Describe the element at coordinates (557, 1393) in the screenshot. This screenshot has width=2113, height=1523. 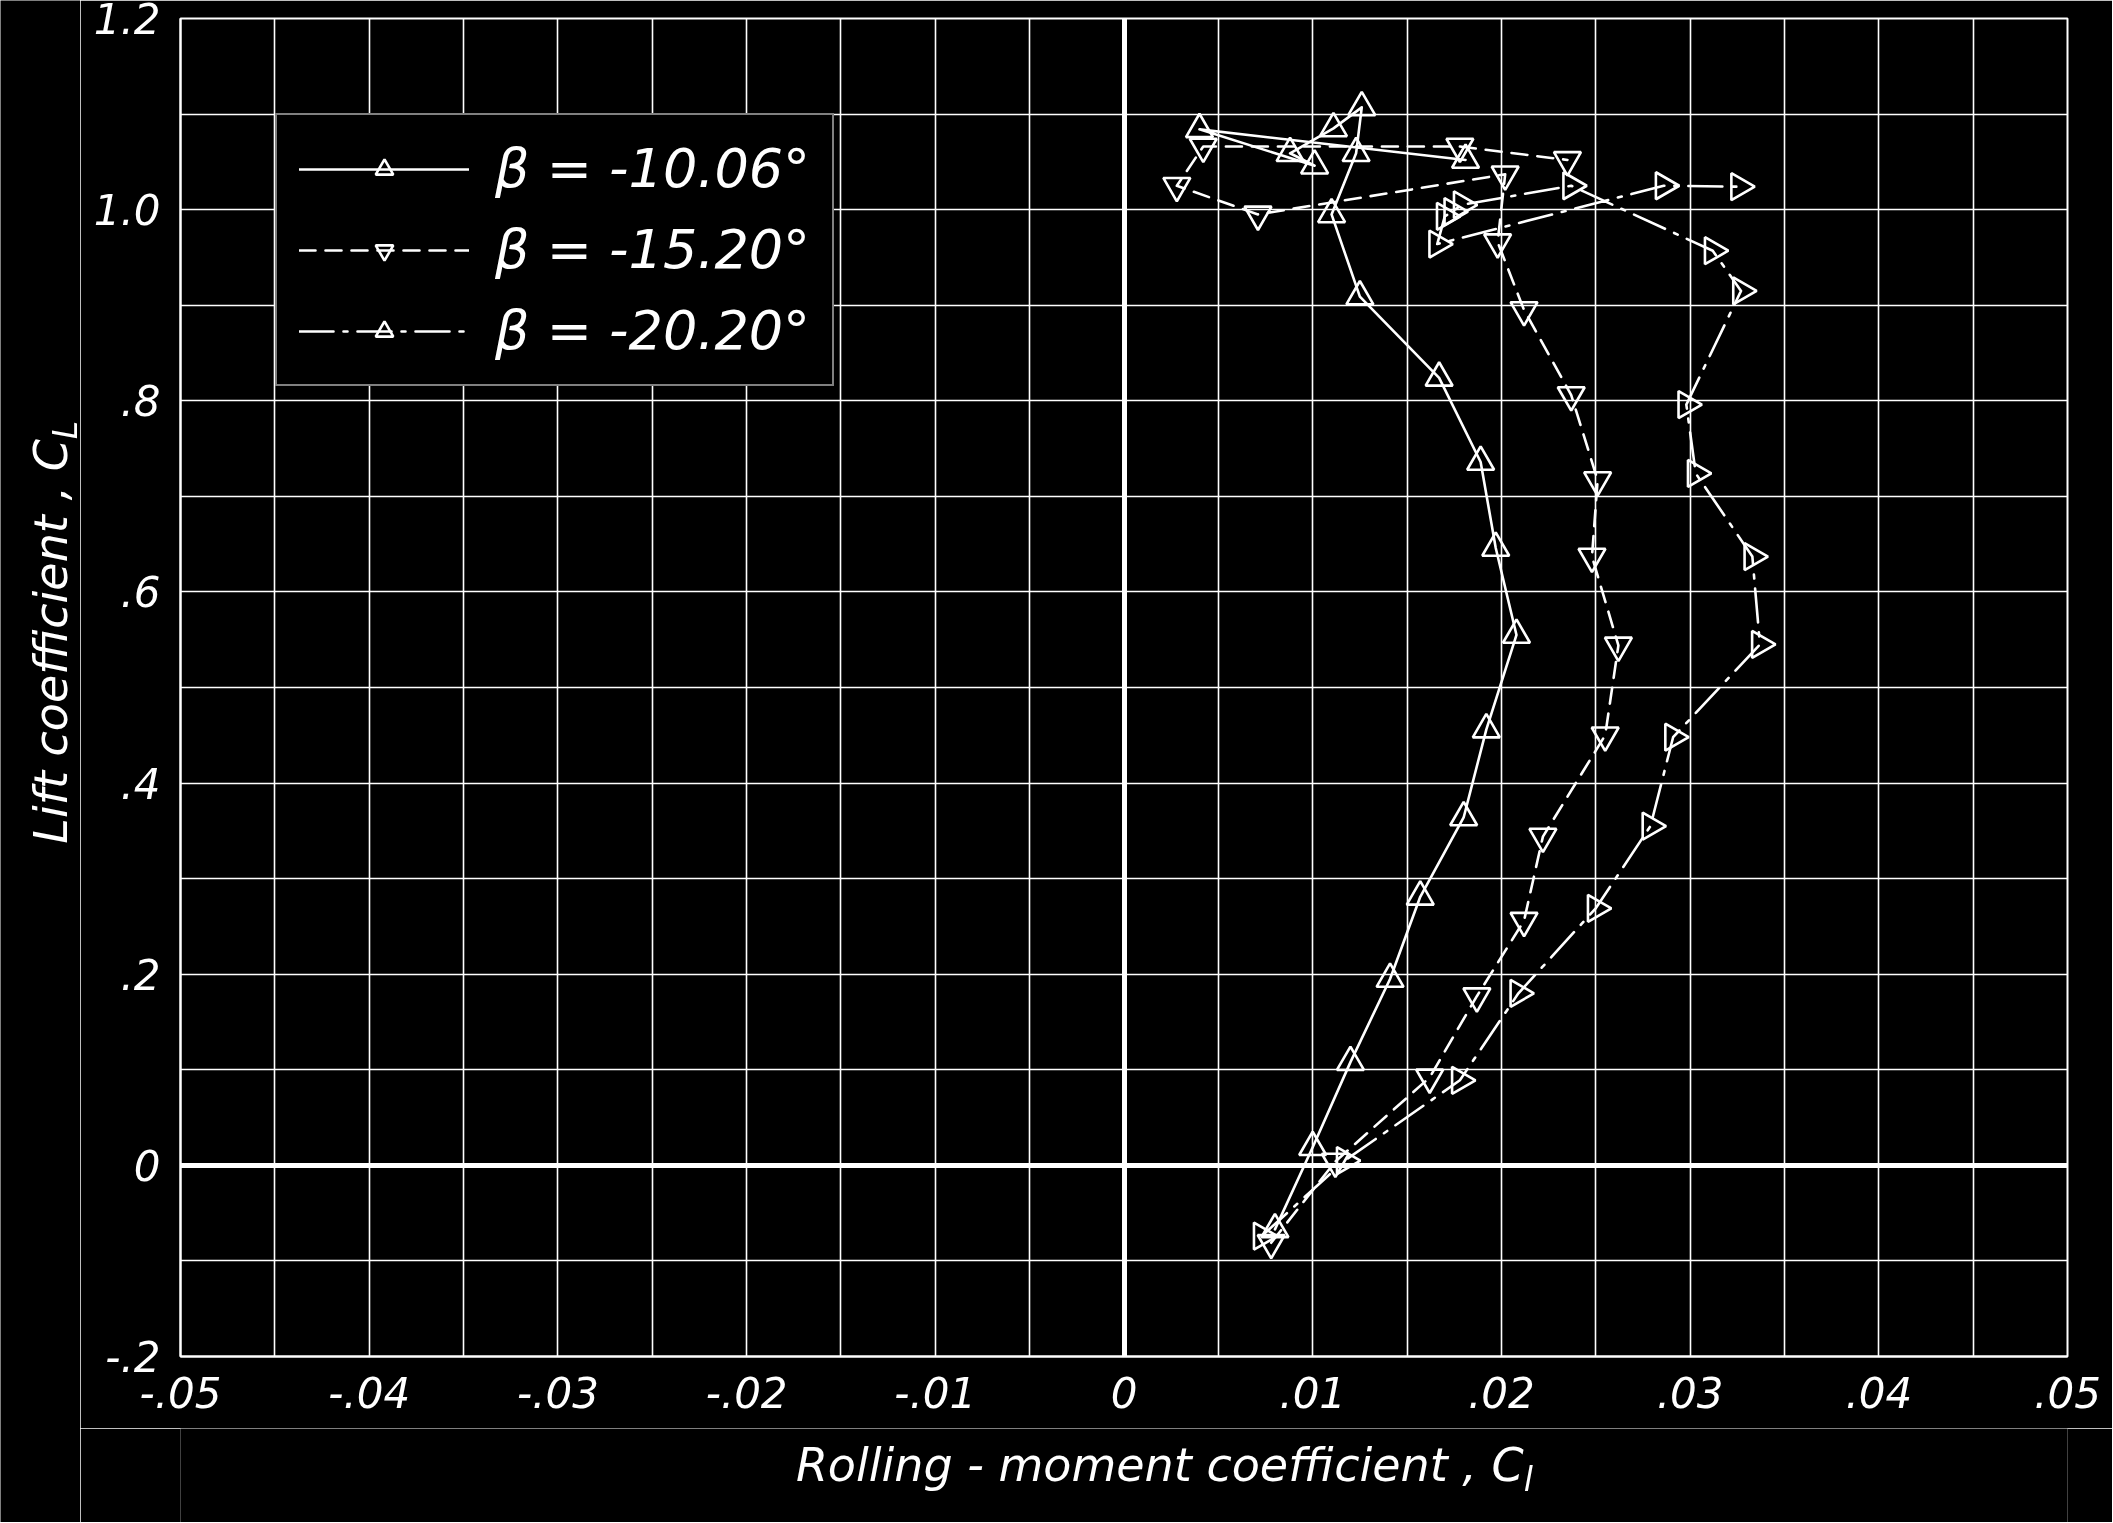
I see `x-tick-label: -.03` at that location.